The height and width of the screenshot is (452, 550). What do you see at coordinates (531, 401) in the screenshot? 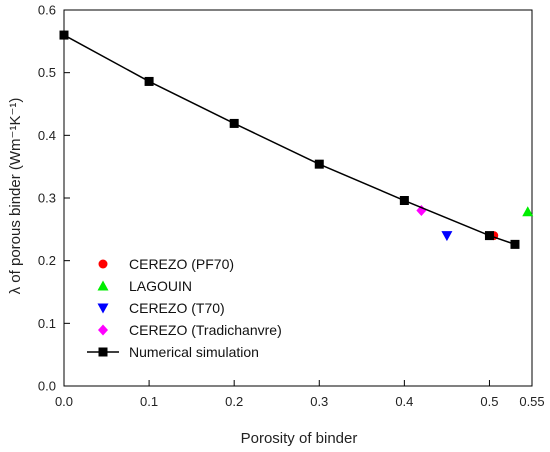
I see `x-tick-label: 0.55` at bounding box center [531, 401].